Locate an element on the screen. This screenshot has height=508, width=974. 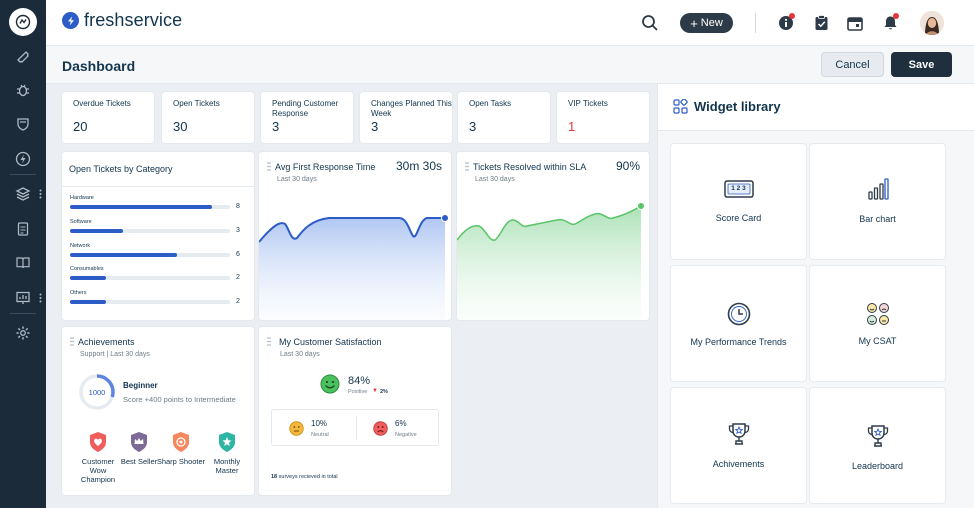
clipboard-check-icon is located at coordinates (821, 22).